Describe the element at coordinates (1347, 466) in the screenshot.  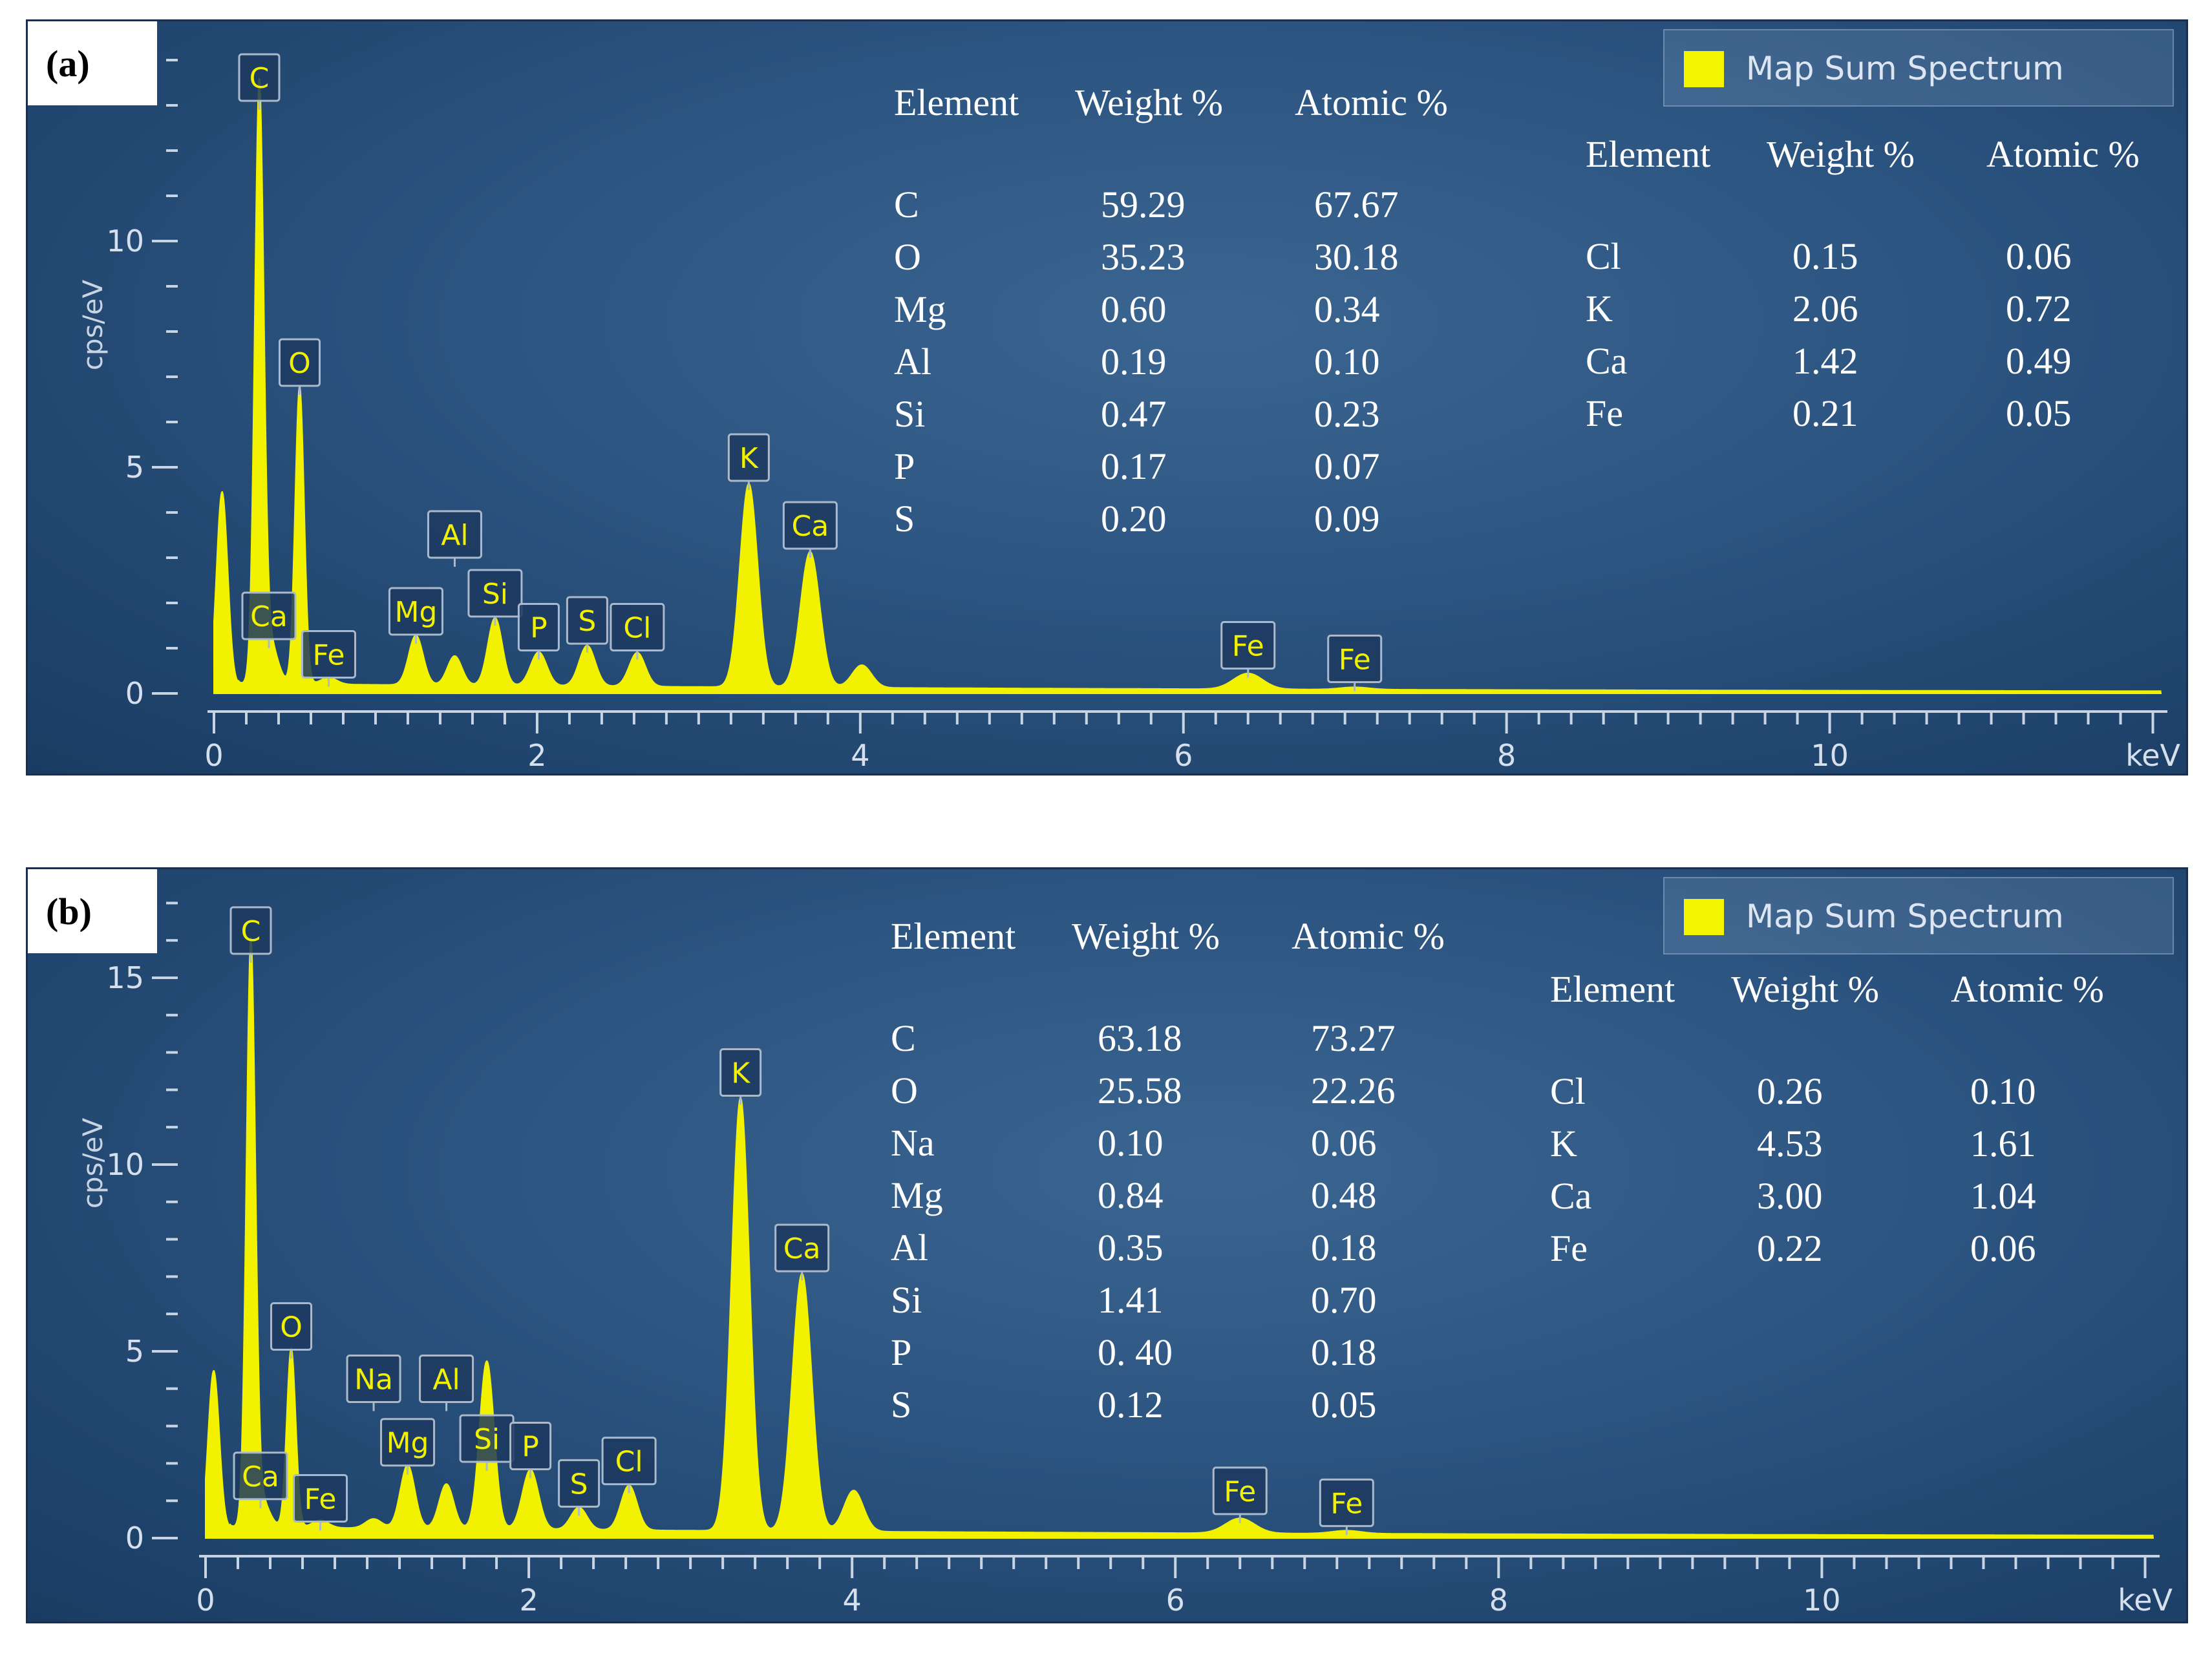
I see `table-atomic: 0.07` at that location.